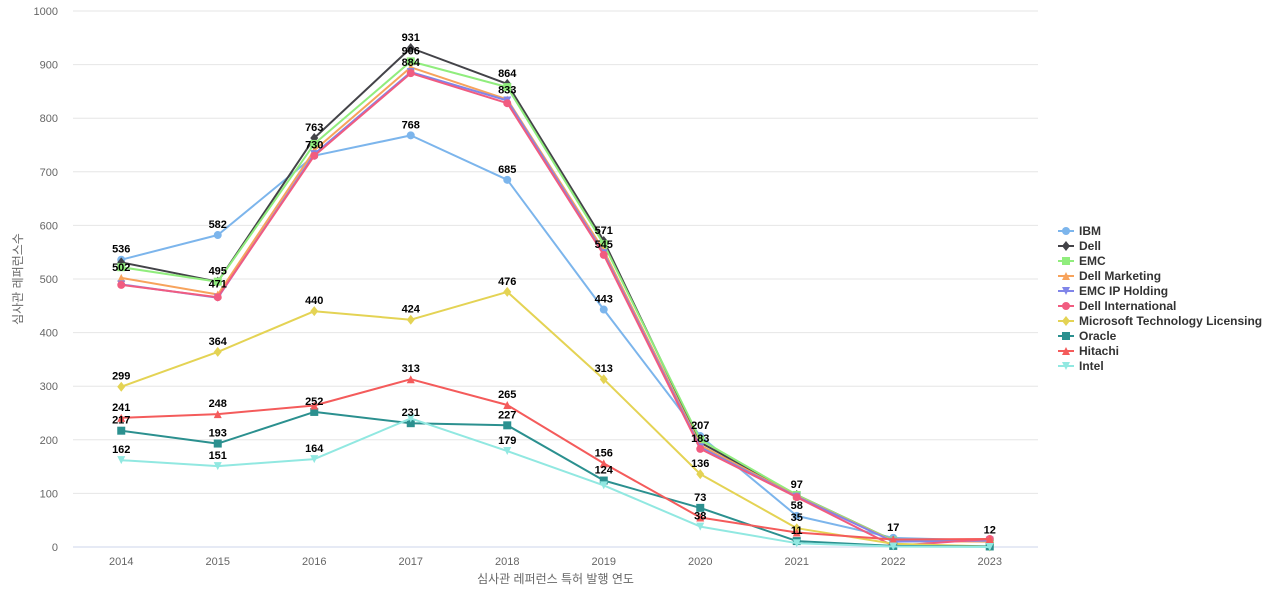  I want to click on data-label: 179, so click(507, 441).